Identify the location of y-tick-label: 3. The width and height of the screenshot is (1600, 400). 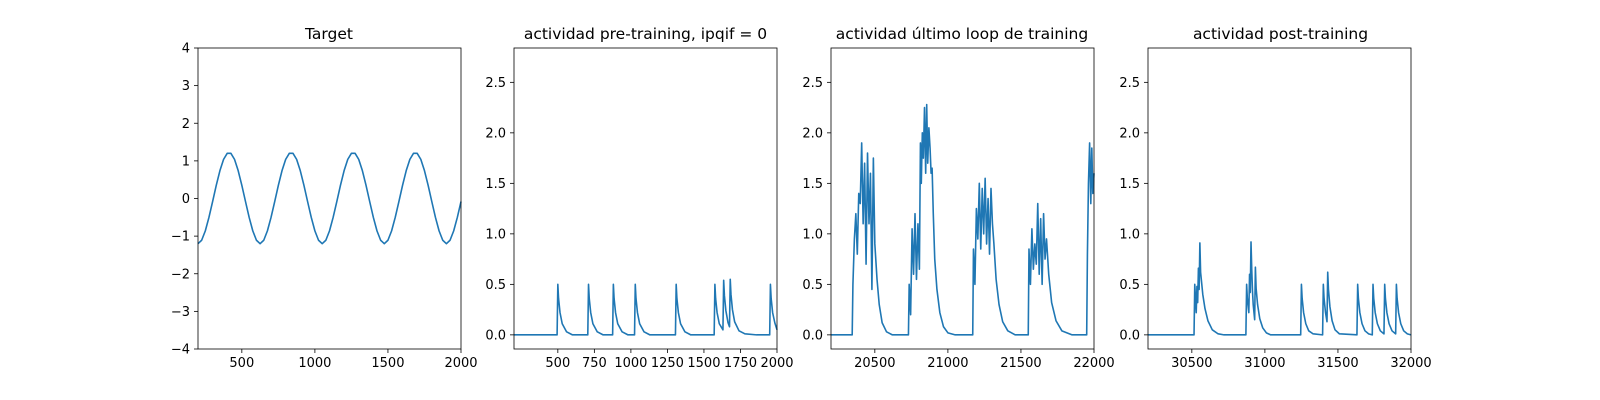
(186, 86).